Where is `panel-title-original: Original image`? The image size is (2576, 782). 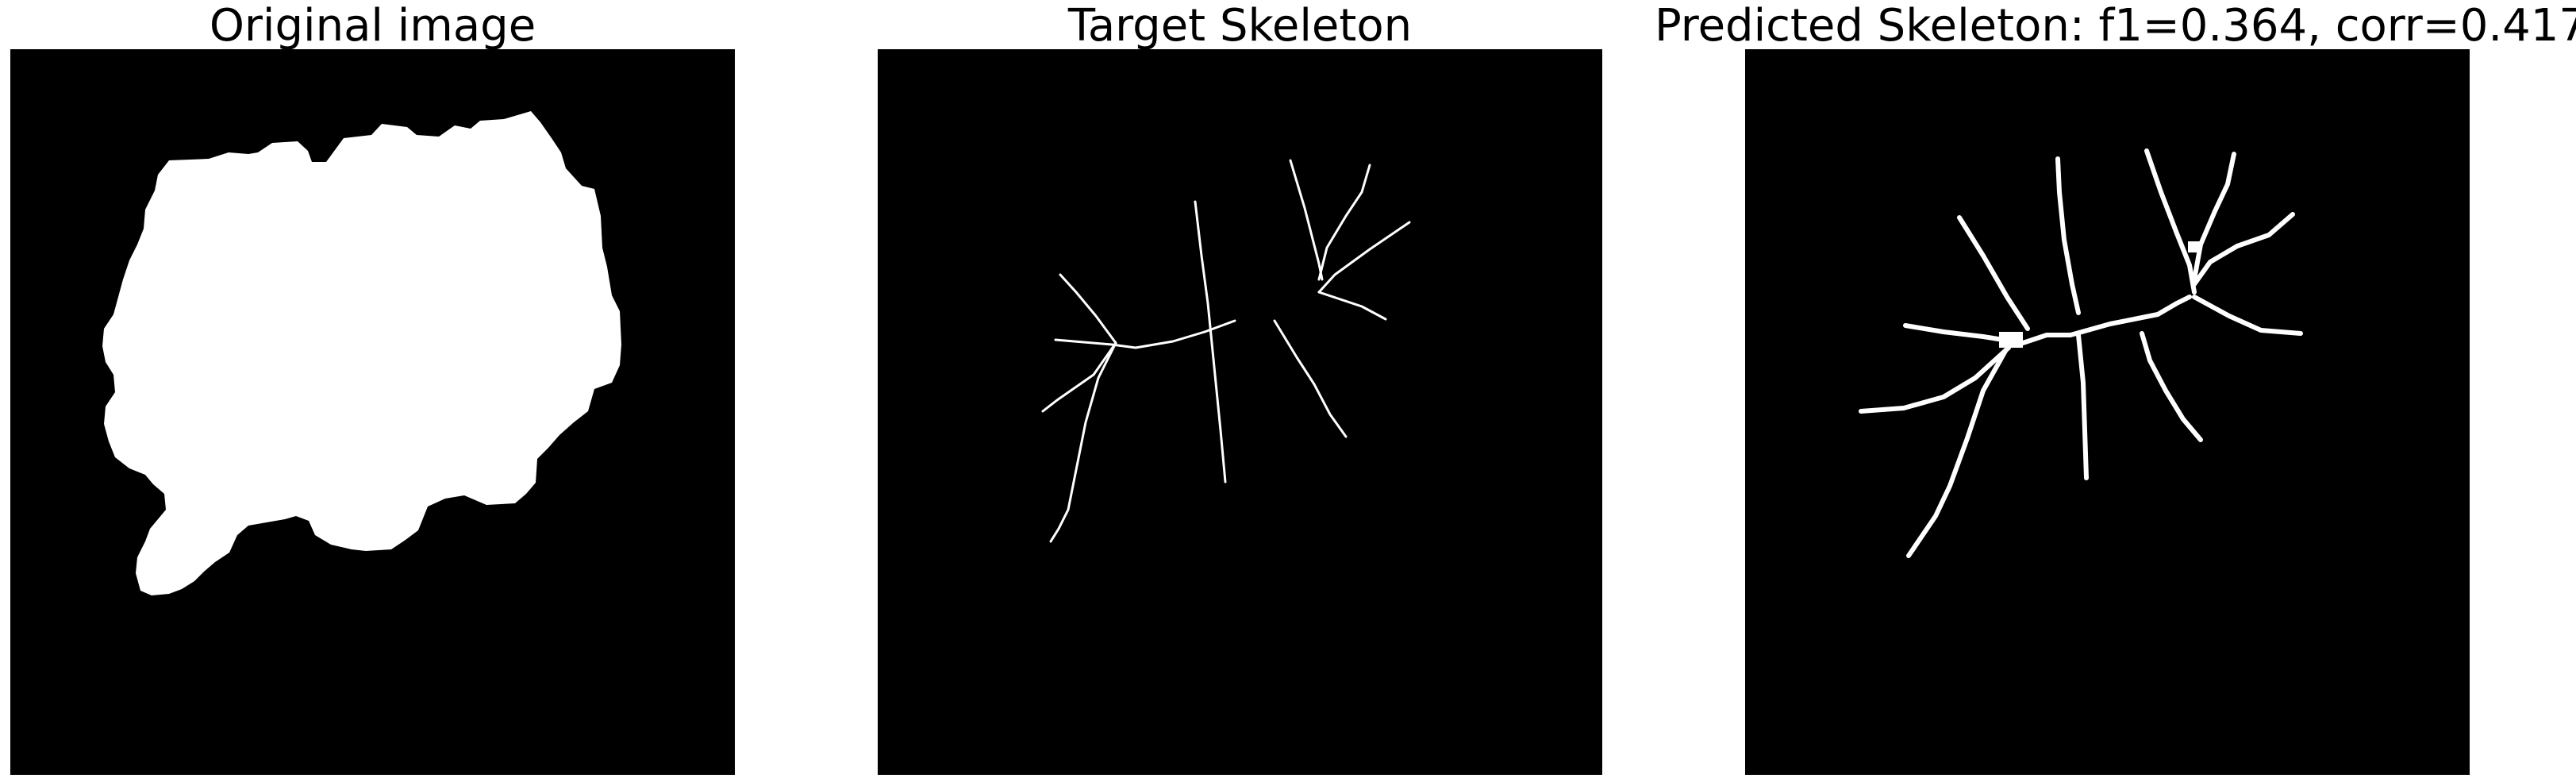 panel-title-original: Original image is located at coordinates (372, 26).